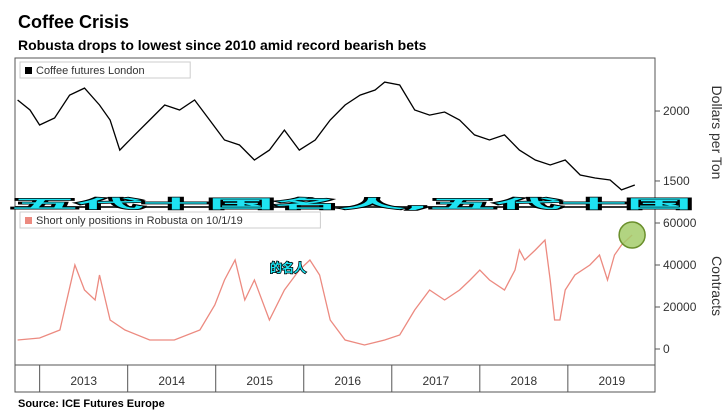 The height and width of the screenshot is (420, 726). Describe the element at coordinates (666, 349) in the screenshot. I see `y-tick-label: 0` at that location.